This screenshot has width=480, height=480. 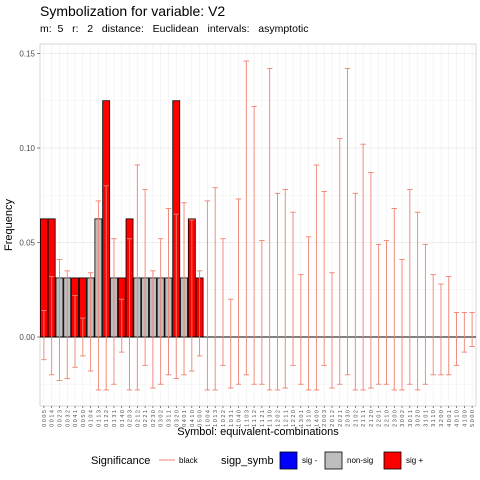 What do you see at coordinates (68, 418) in the screenshot?
I see `x-tick-label: 0 0 3 2` at bounding box center [68, 418].